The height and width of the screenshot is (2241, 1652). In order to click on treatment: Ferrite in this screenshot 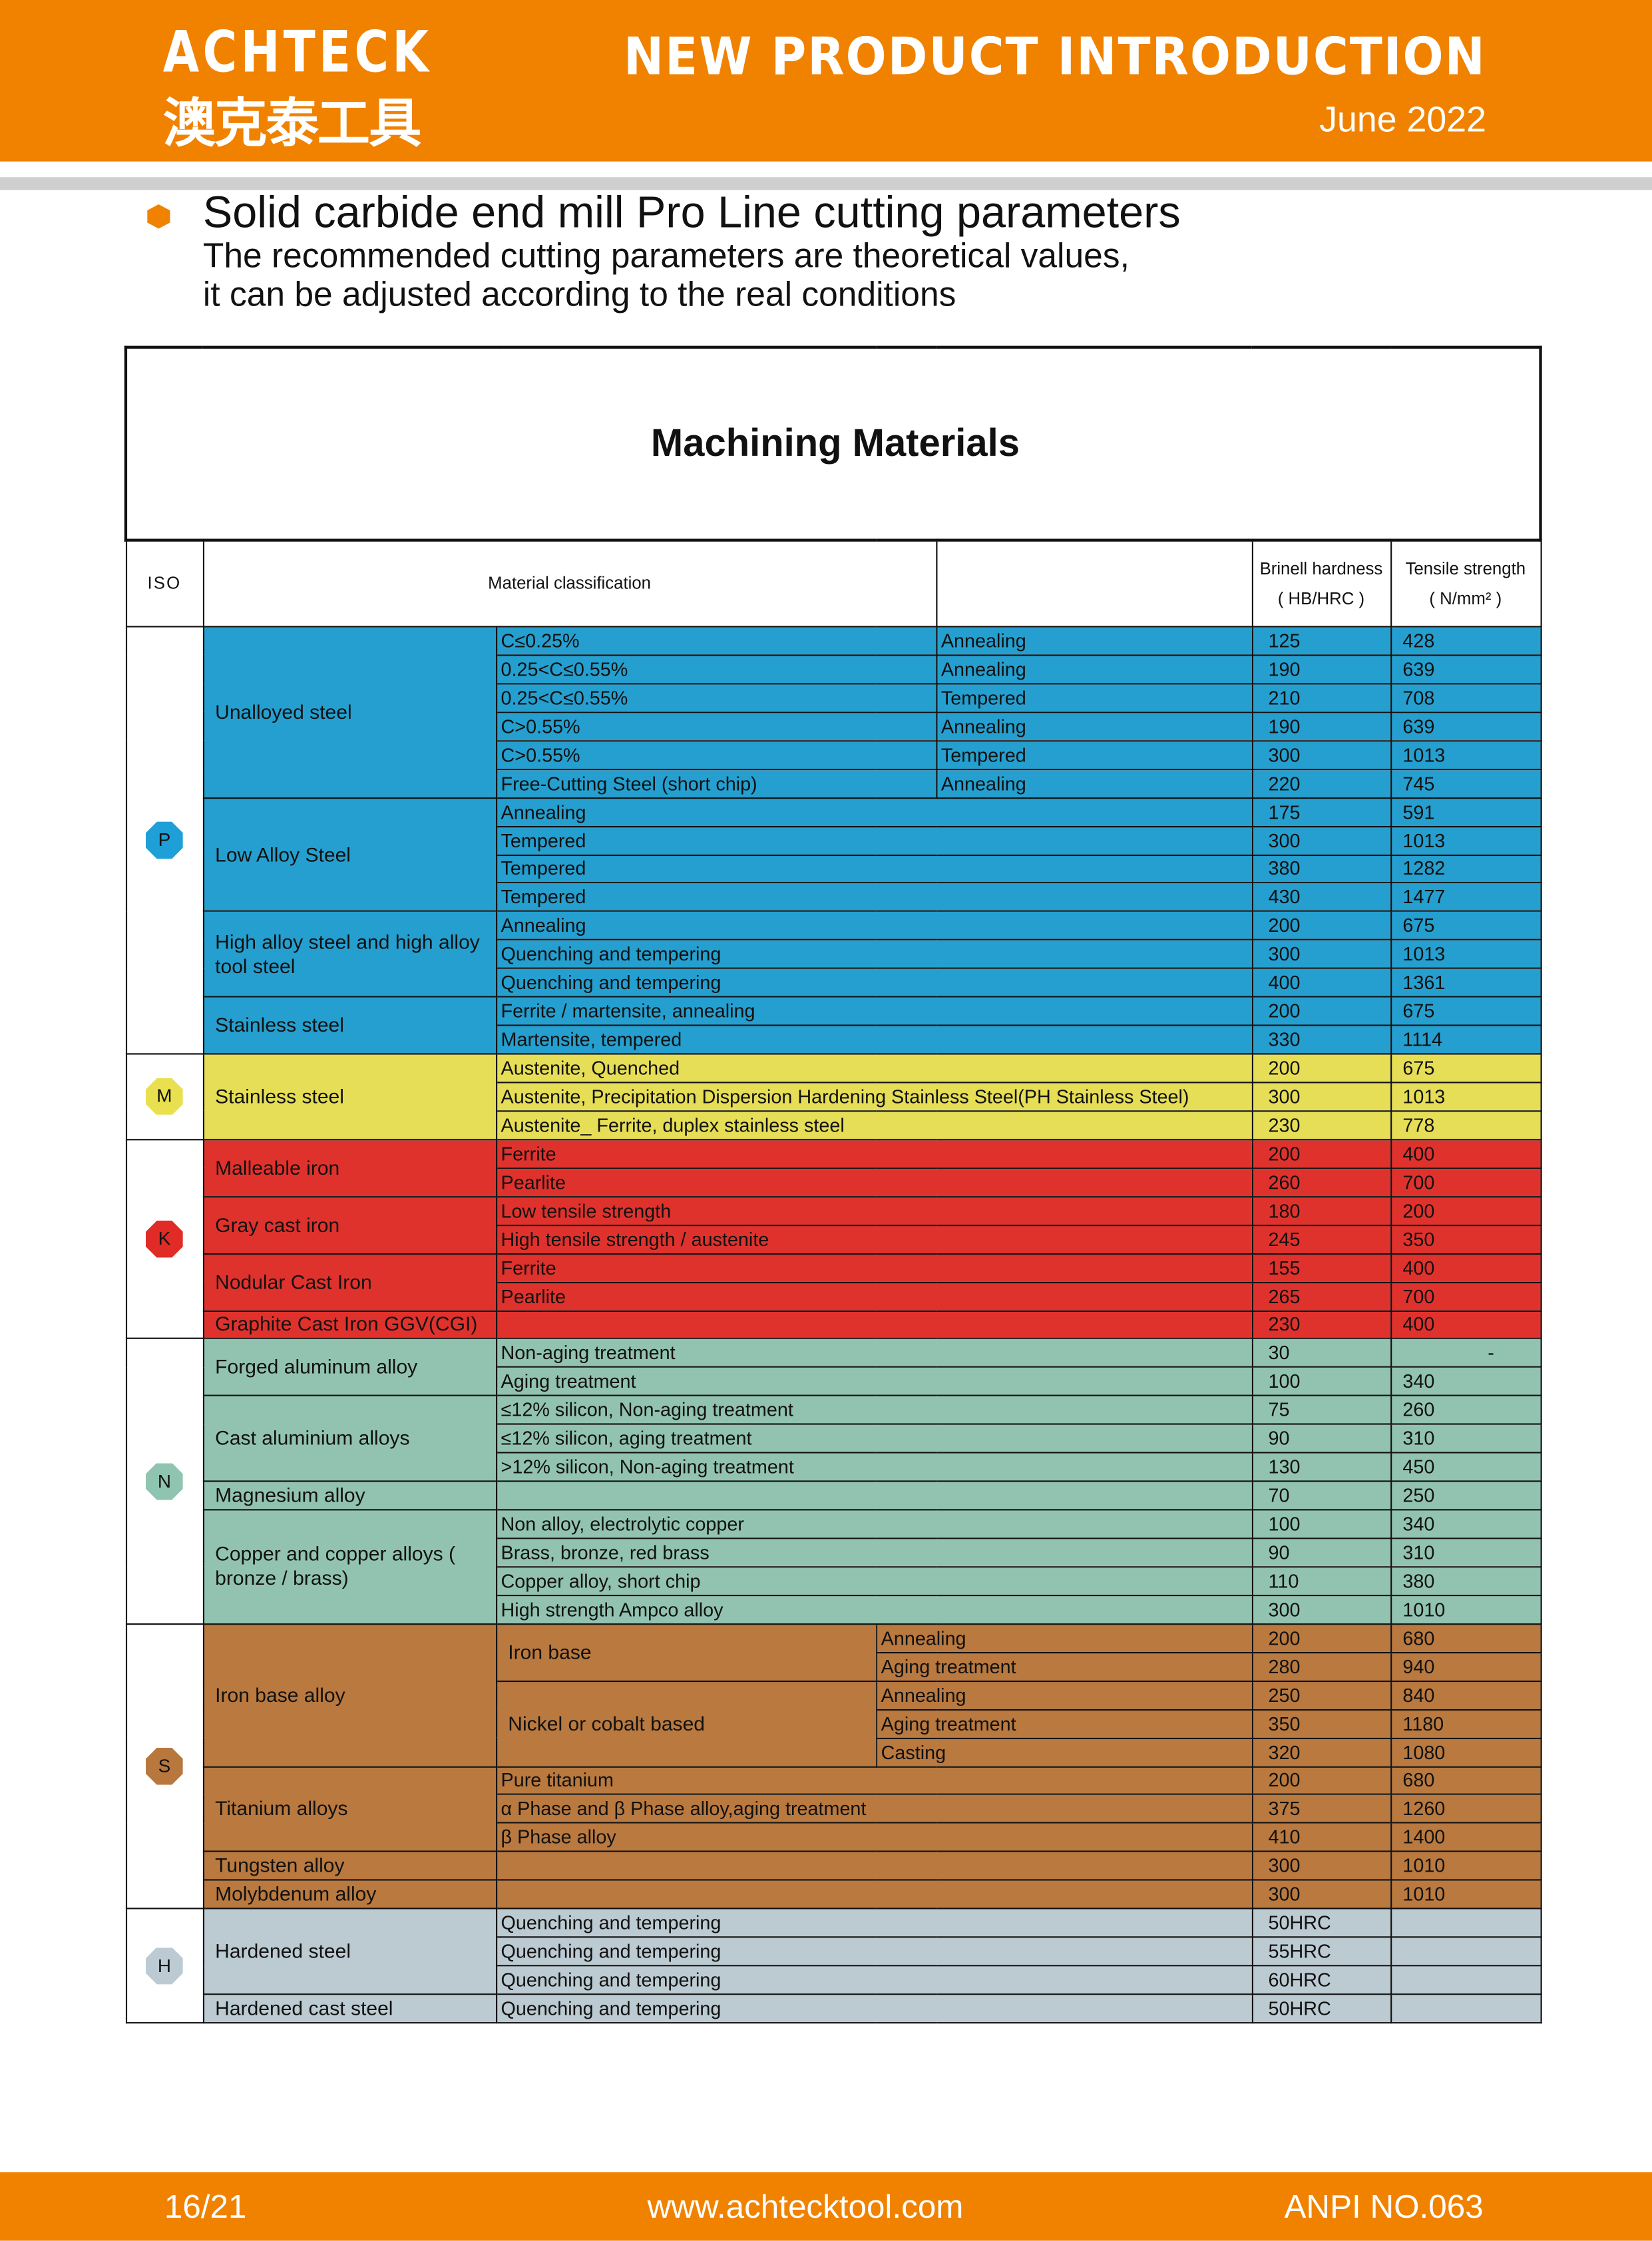, I will do `click(874, 1268)`.